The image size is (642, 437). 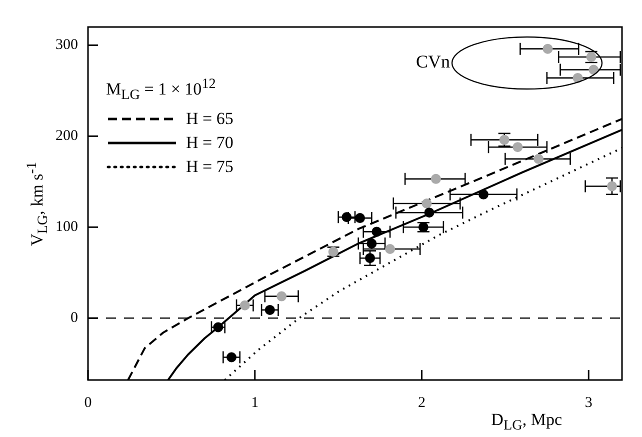 What do you see at coordinates (74, 318) in the screenshot?
I see `y-tick-label: 0` at bounding box center [74, 318].